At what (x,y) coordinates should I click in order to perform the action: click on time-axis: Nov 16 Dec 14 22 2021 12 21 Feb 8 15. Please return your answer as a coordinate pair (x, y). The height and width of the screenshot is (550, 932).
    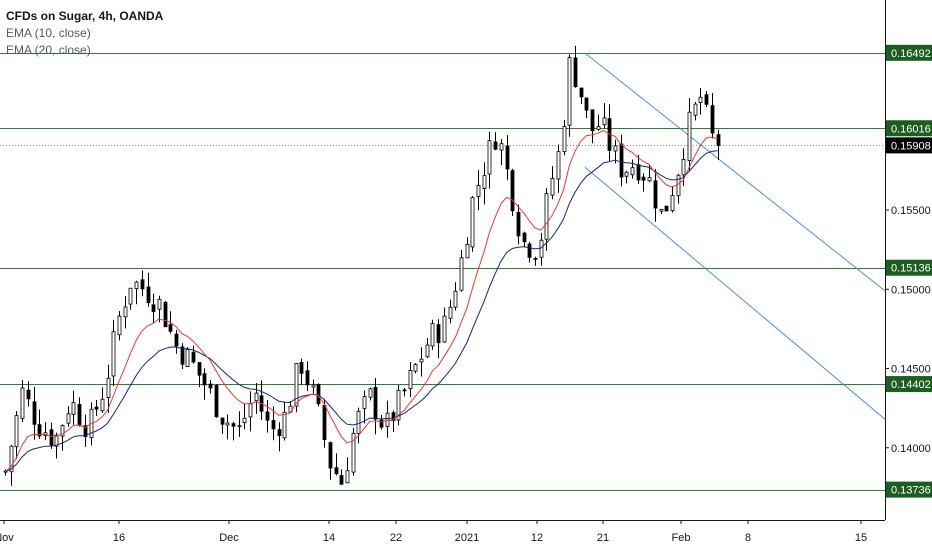
    Looking at the image, I should click on (442, 532).